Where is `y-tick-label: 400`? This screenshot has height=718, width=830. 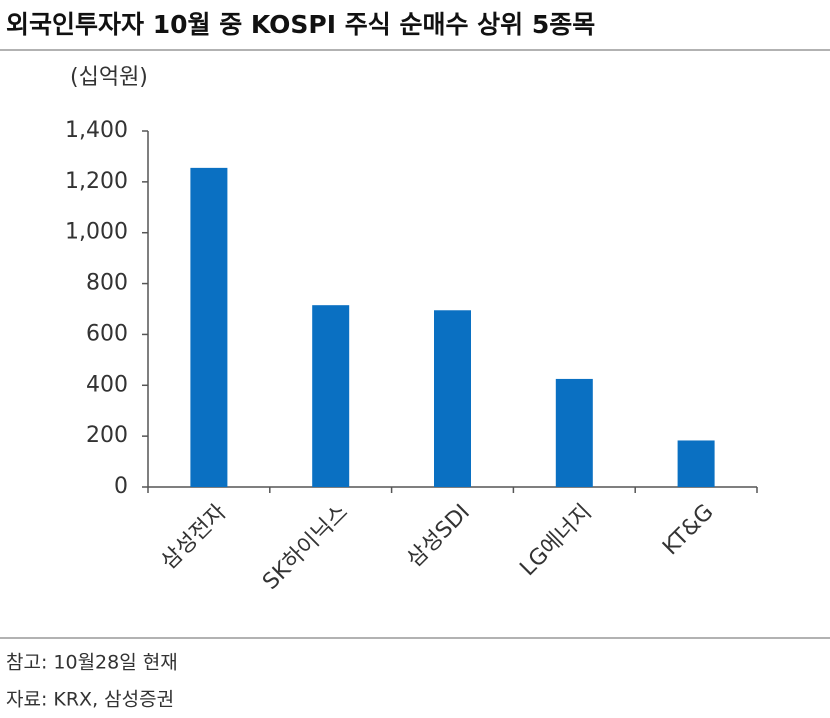
y-tick-label: 400 is located at coordinates (107, 384).